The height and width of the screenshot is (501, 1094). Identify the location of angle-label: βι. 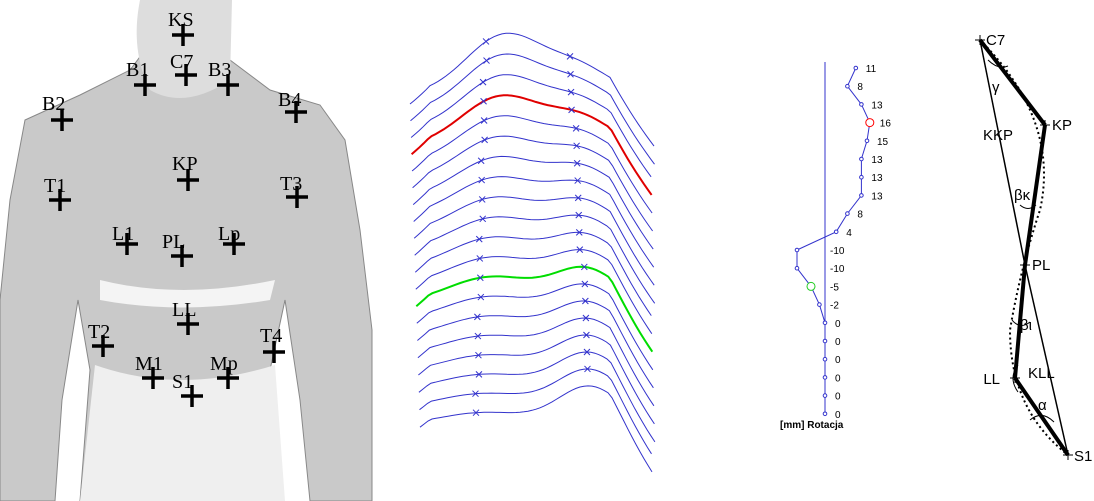
(1026, 325).